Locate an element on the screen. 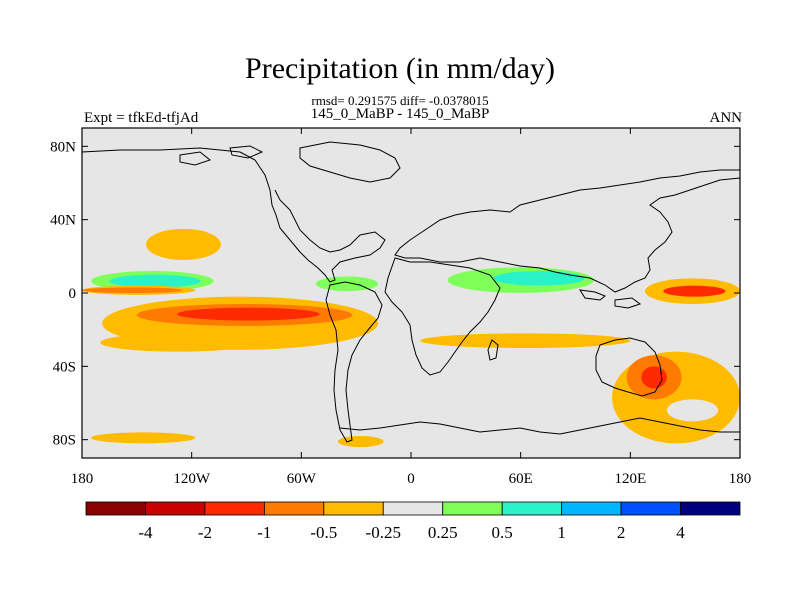  anomaly-region-tropical-atlantic-wet is located at coordinates (347, 284).